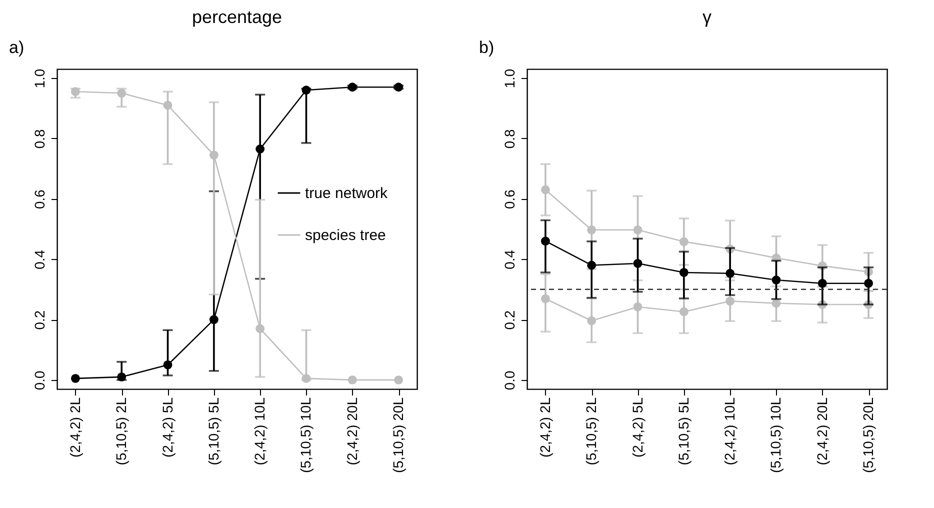 This screenshot has width=934, height=508. What do you see at coordinates (345, 235) in the screenshot?
I see `legend-label: species tree` at bounding box center [345, 235].